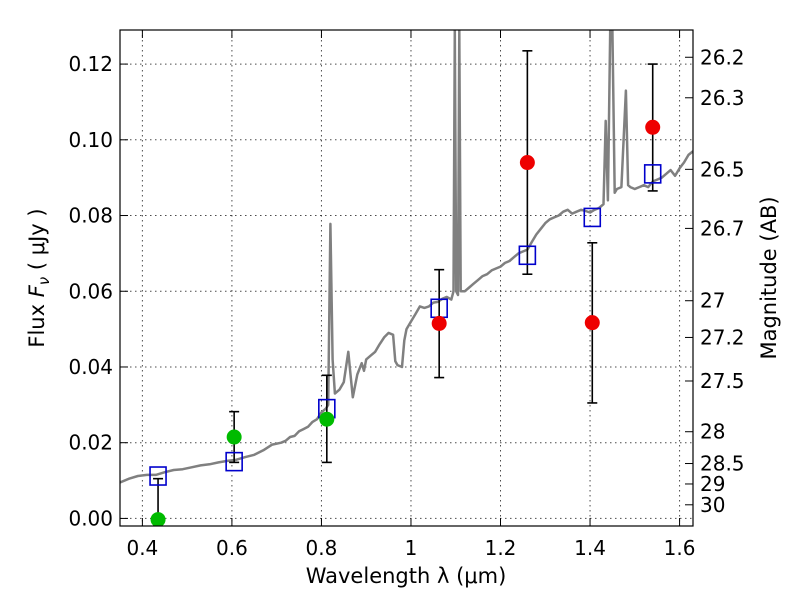 This screenshot has width=800, height=600. What do you see at coordinates (37, 290) in the screenshot?
I see `y-axis-title-part: F` at bounding box center [37, 290].